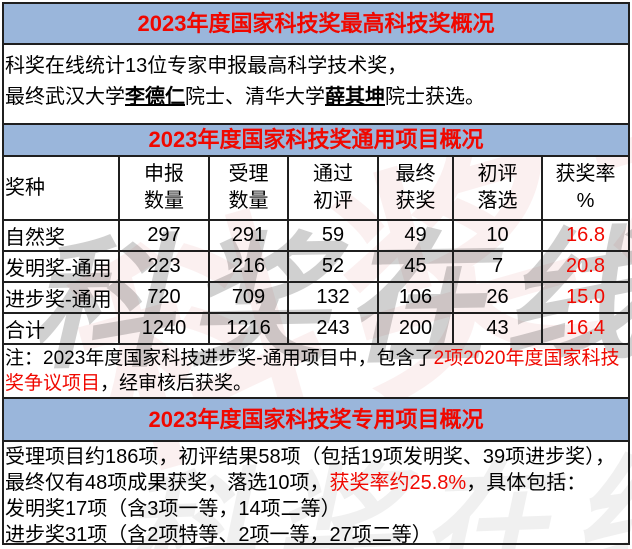 The height and width of the screenshot is (549, 632). What do you see at coordinates (435, 97) in the screenshot?
I see `intro-line-2-suffix: 院士获选。` at bounding box center [435, 97].